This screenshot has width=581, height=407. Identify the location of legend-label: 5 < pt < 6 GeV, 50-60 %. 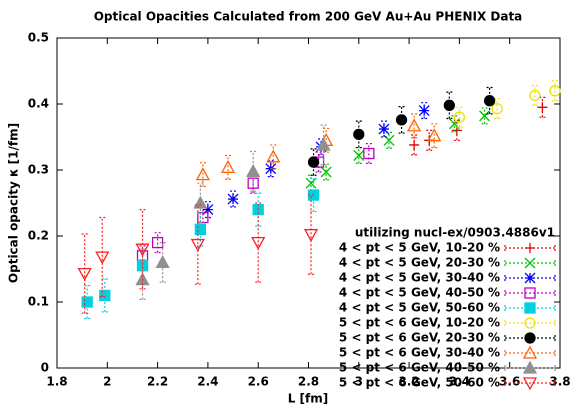
(419, 383).